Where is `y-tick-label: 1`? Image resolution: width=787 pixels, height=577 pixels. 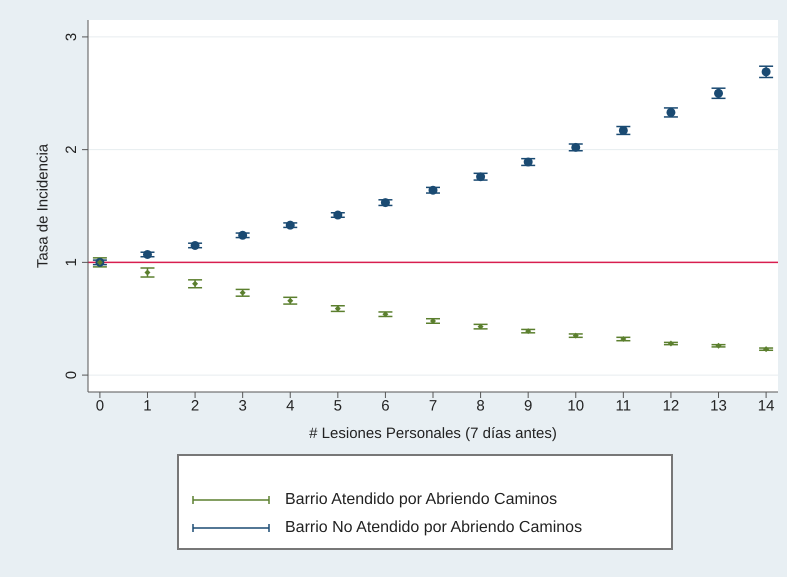 y-tick-label: 1 is located at coordinates (71, 262).